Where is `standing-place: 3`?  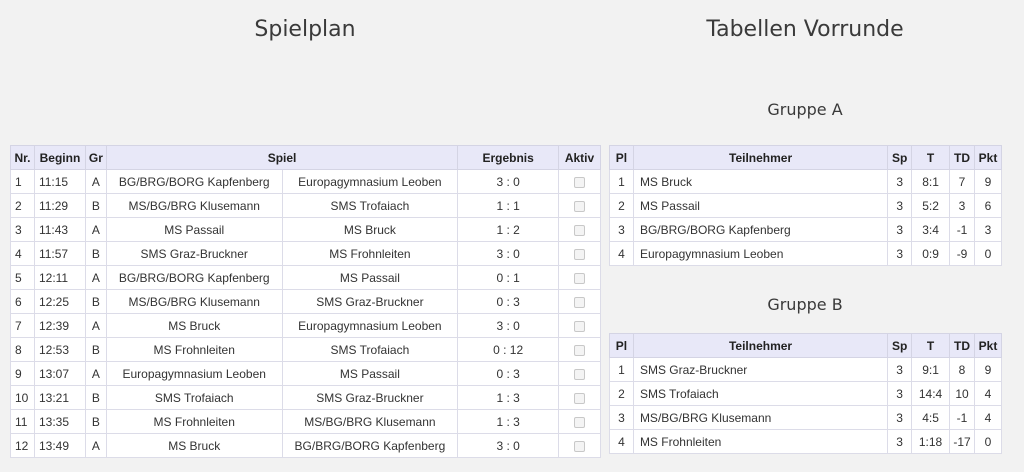
standing-place: 3 is located at coordinates (621, 229).